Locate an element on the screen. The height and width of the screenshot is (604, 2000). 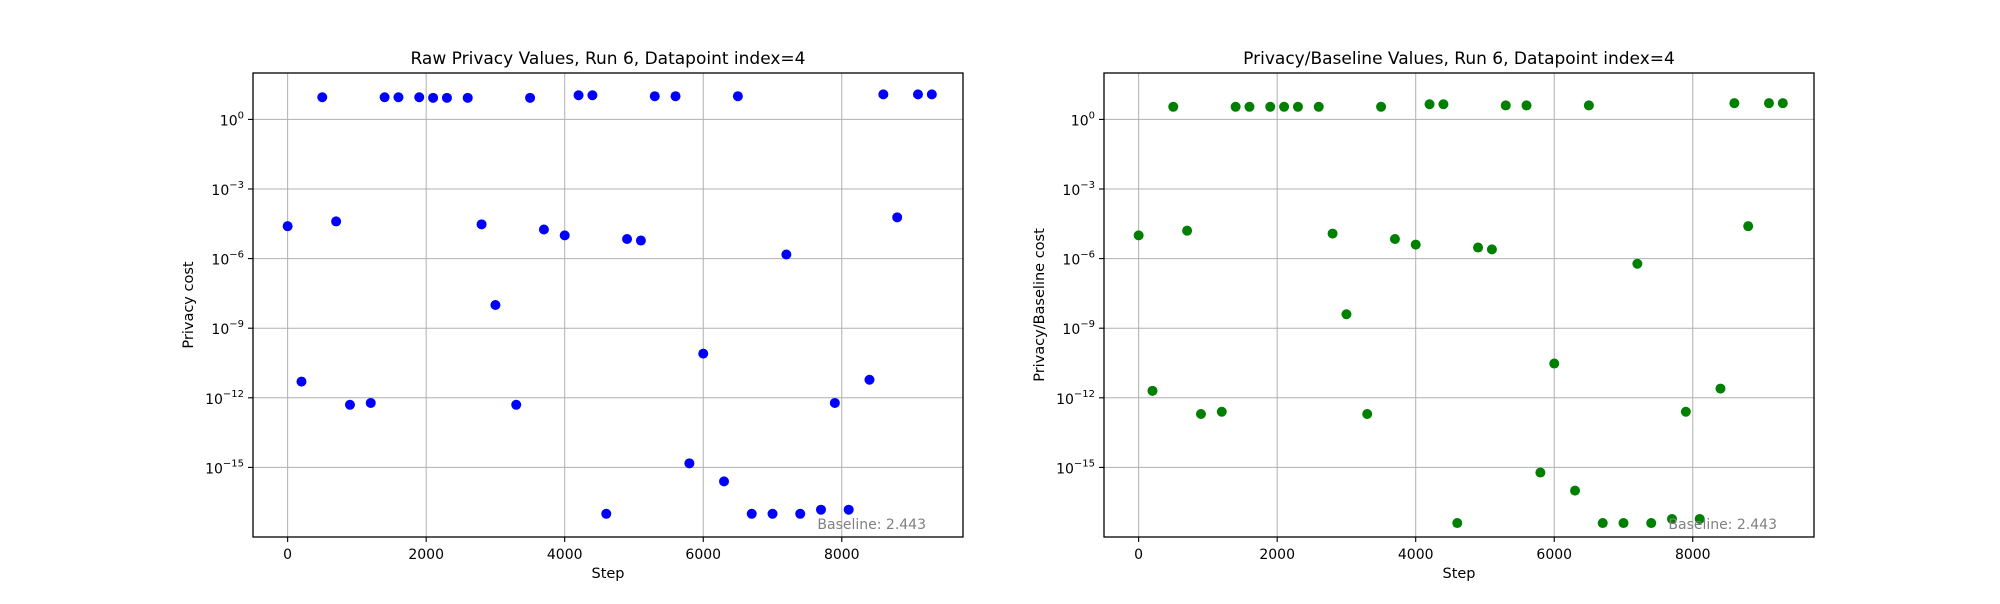
x-axis-label: Step is located at coordinates (1458, 574).